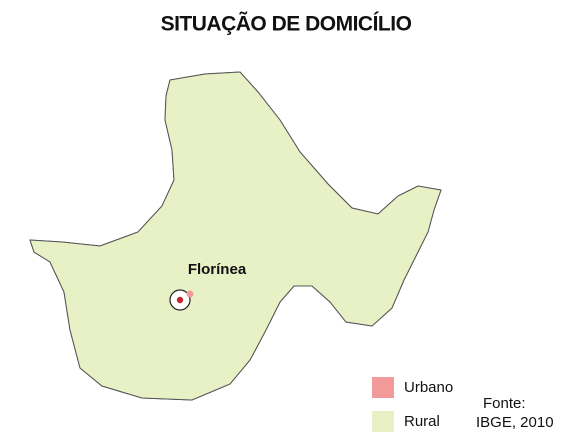  I want to click on legend-label: Urbano, so click(428, 387).